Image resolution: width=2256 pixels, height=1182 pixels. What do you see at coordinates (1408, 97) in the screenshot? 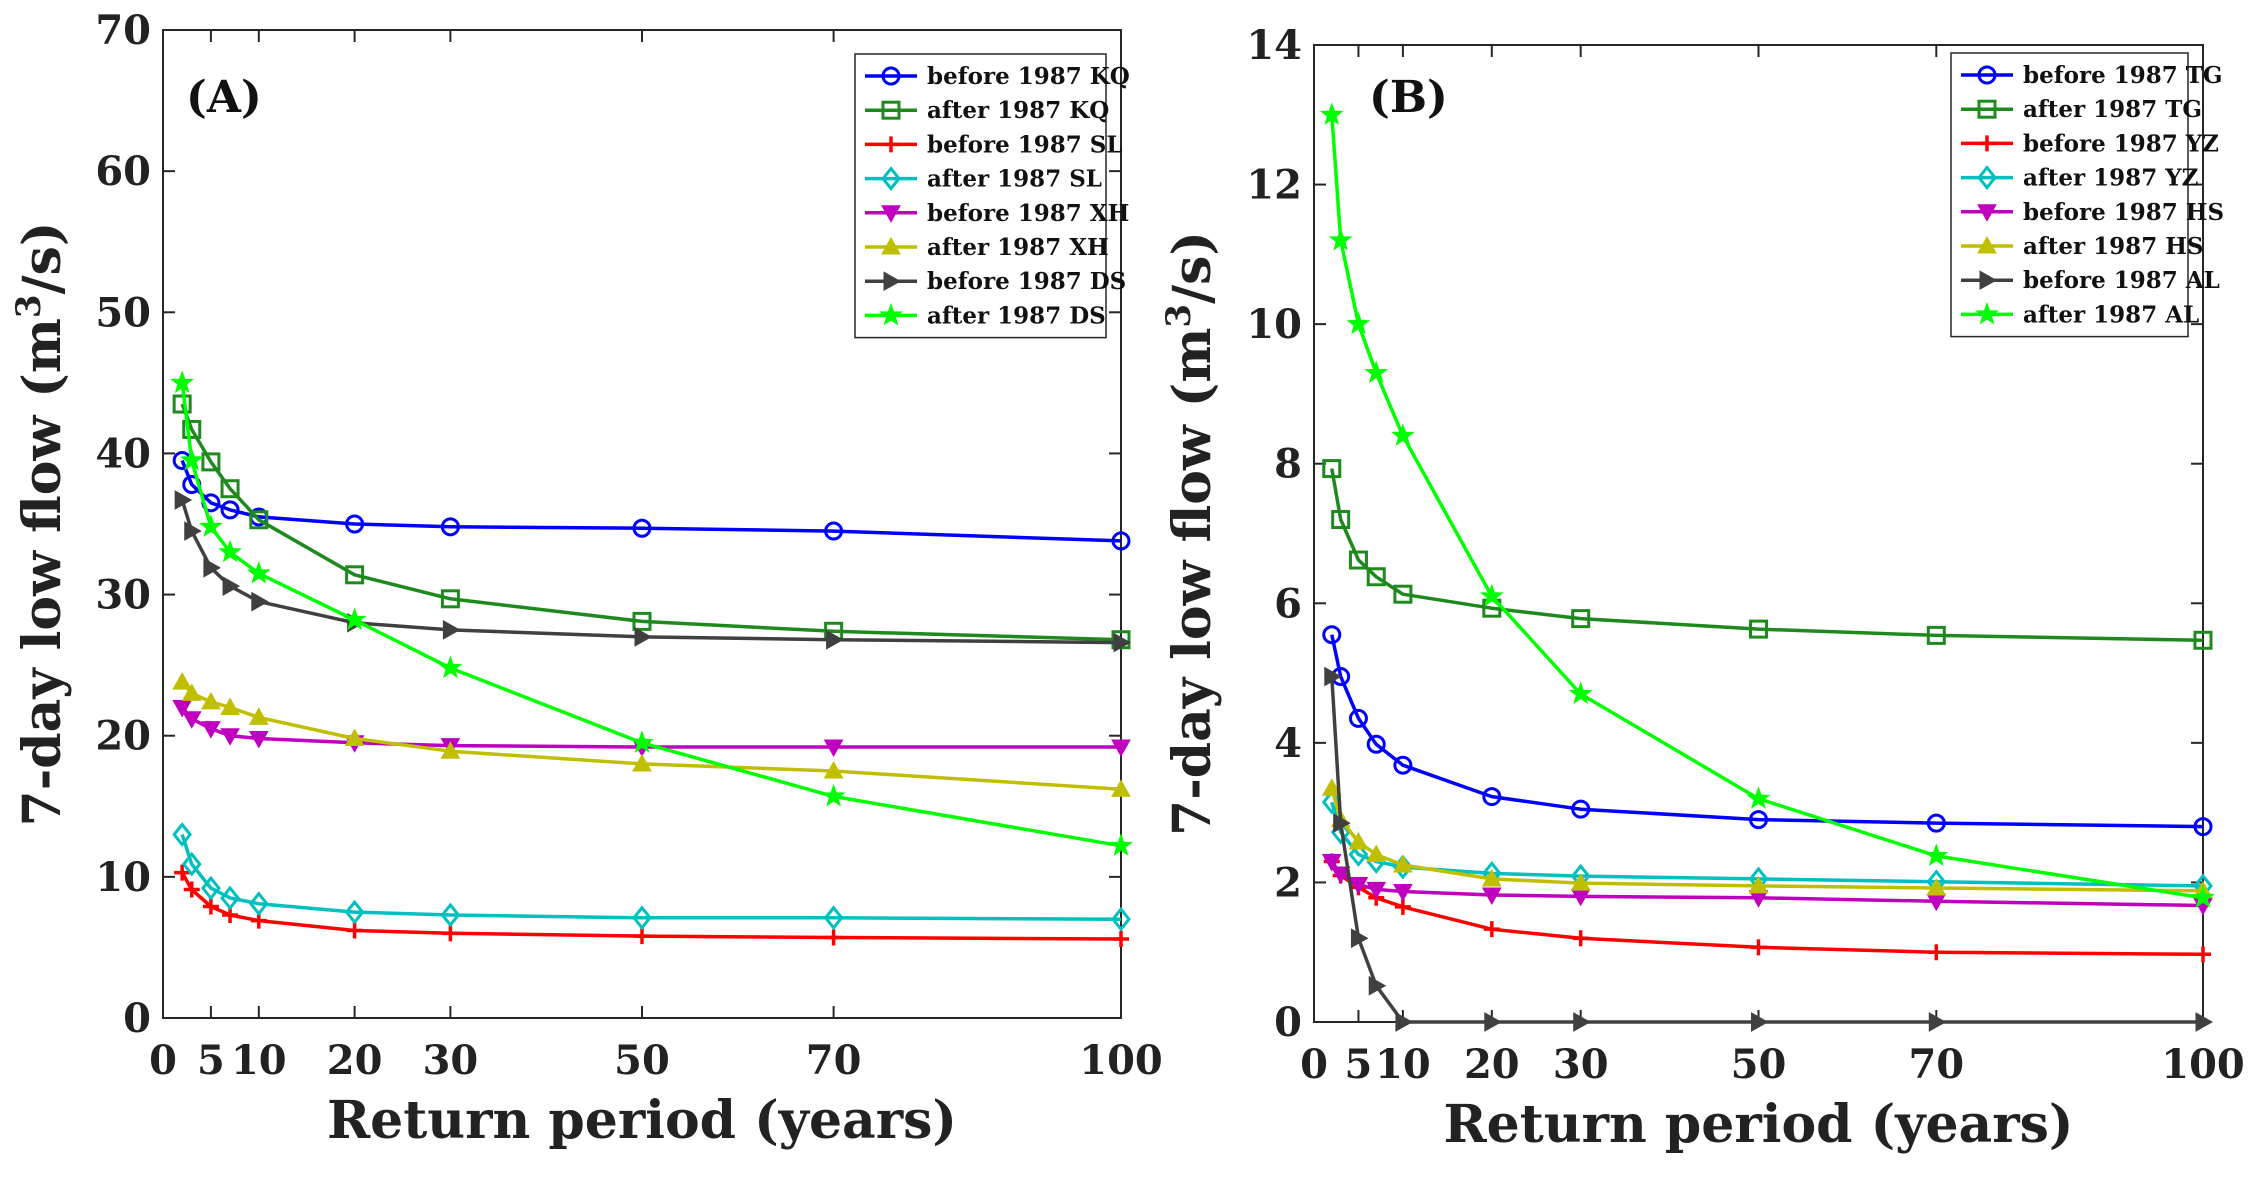
I see `panel-label: (B)` at bounding box center [1408, 97].